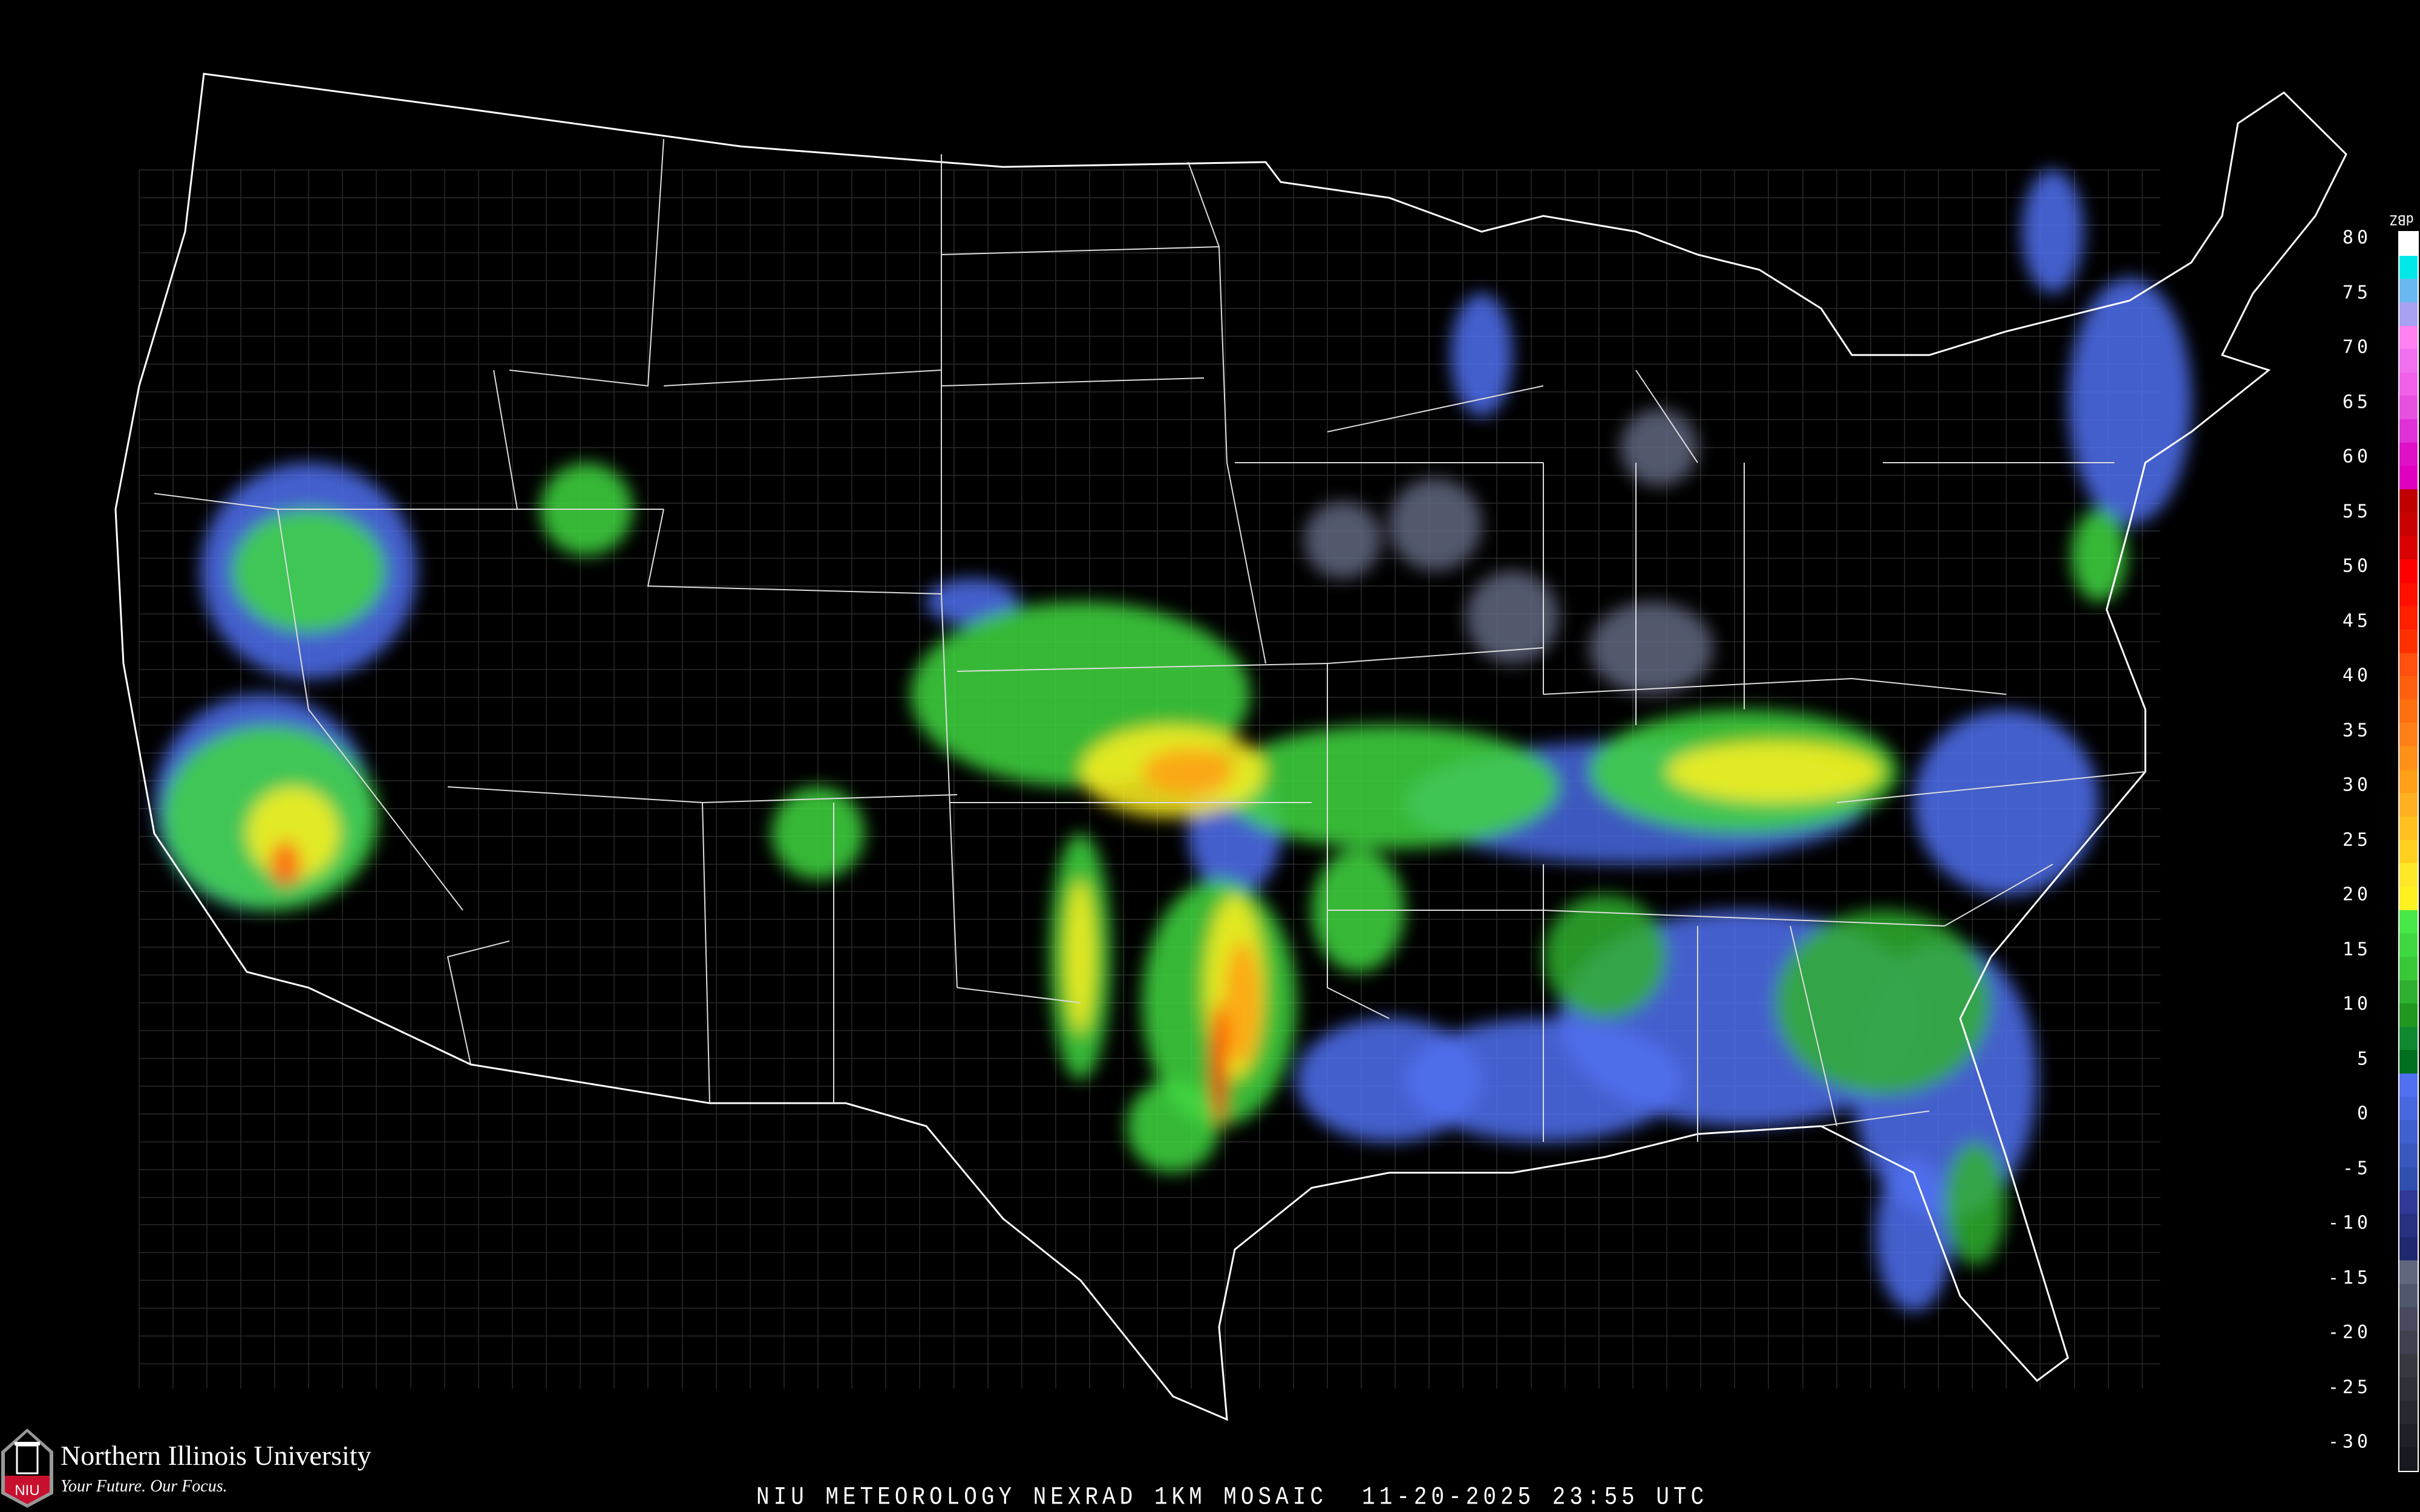 This screenshot has width=2420, height=1512. I want to click on colorbar-tick-label: 55, so click(2357, 511).